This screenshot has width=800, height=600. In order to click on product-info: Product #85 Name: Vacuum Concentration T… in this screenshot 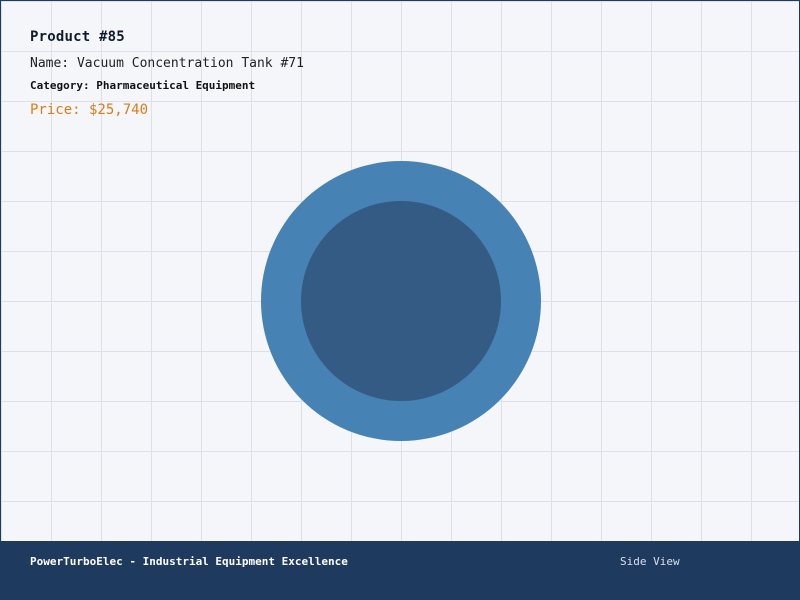, I will do `click(167, 73)`.